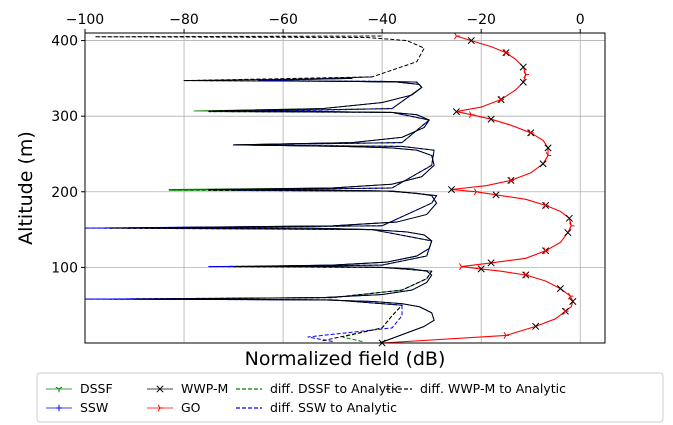  Describe the element at coordinates (336, 388) in the screenshot. I see `legend-label: diff. DSSF to Analytic` at that location.